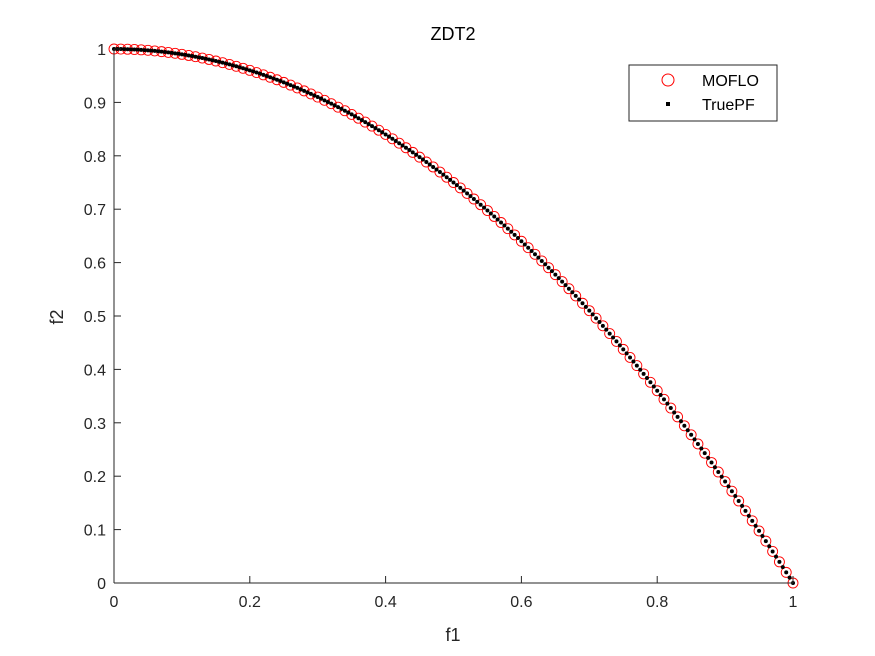  What do you see at coordinates (452, 635) in the screenshot?
I see `x-axis-label: f1` at bounding box center [452, 635].